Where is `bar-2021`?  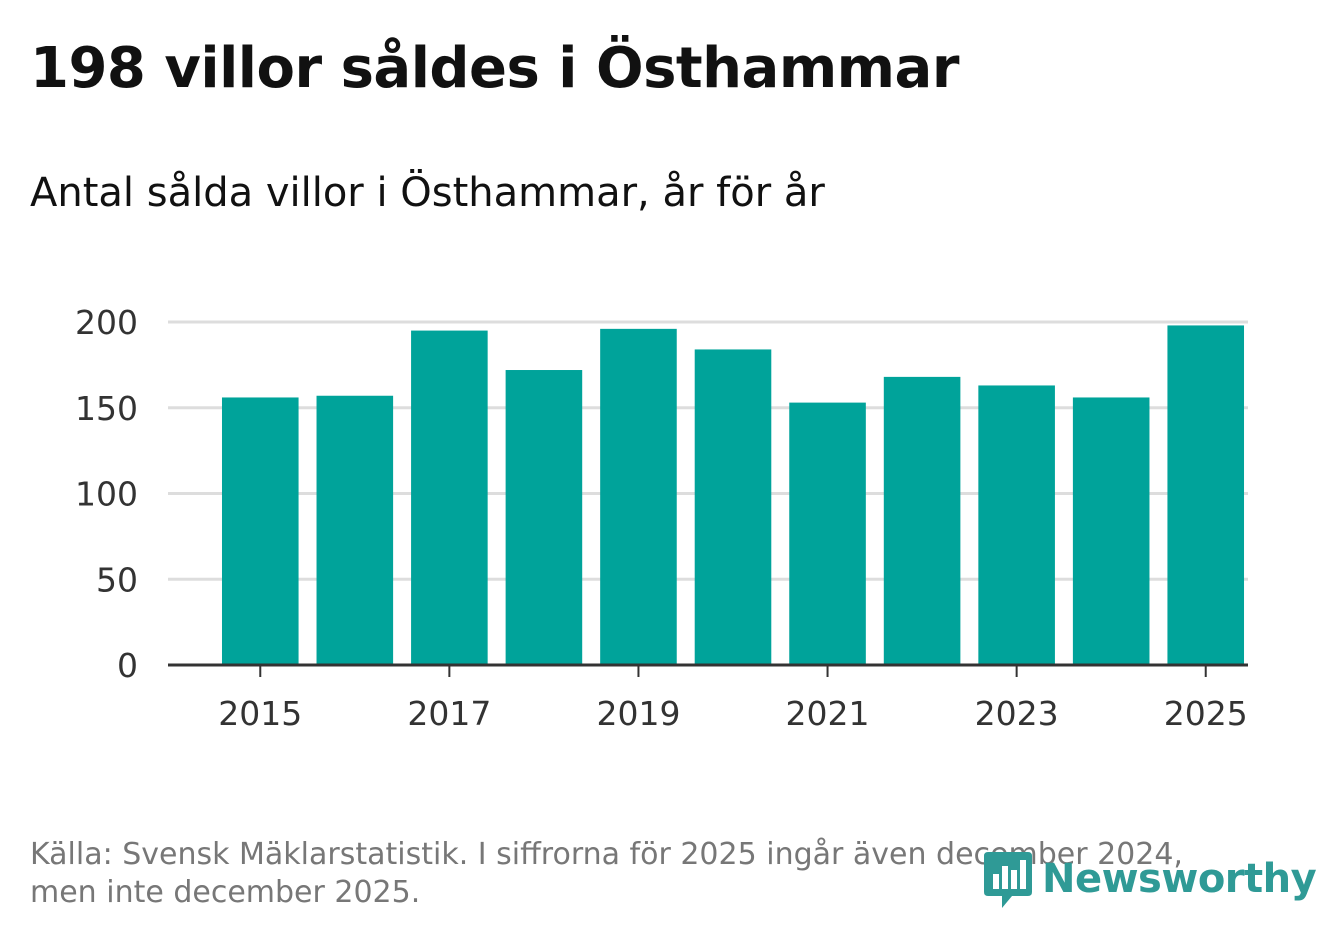
bar-2021 is located at coordinates (827, 533).